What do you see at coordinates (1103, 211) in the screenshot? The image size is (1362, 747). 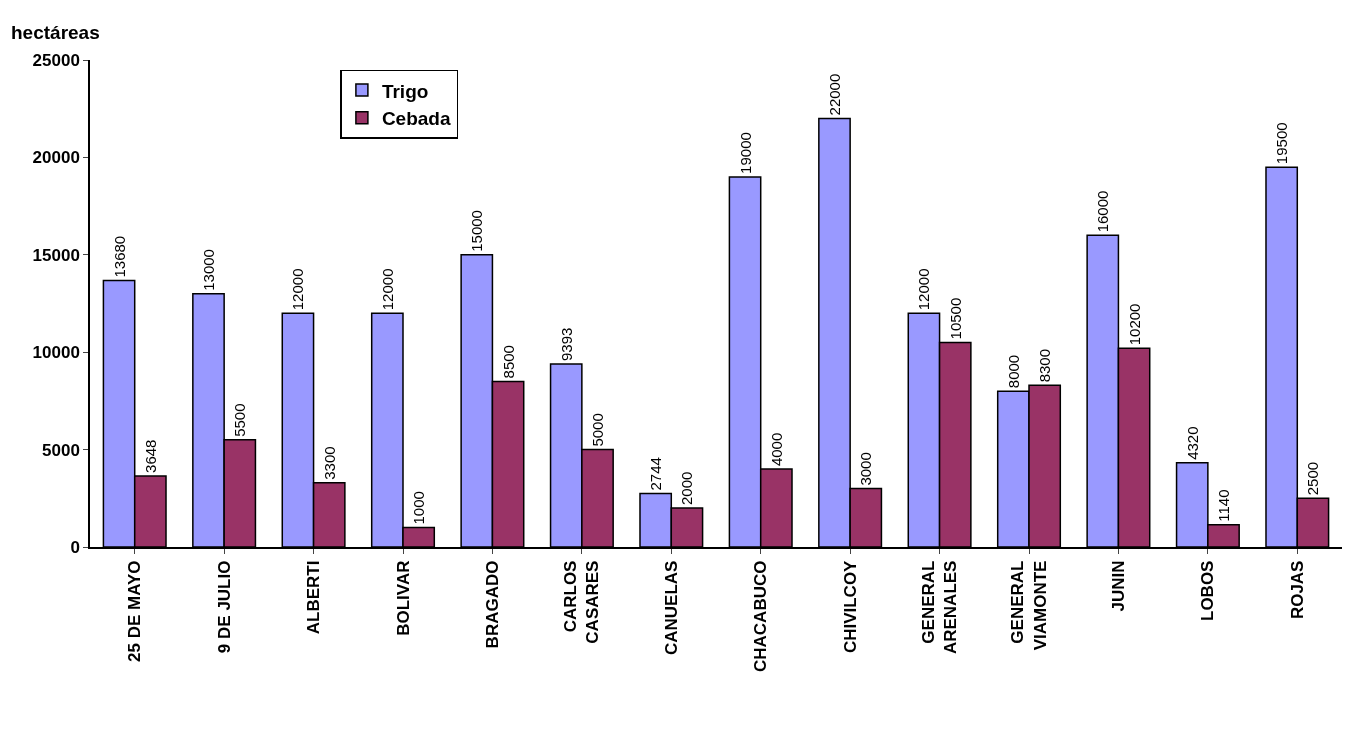 I see `data-label: 16000` at bounding box center [1103, 211].